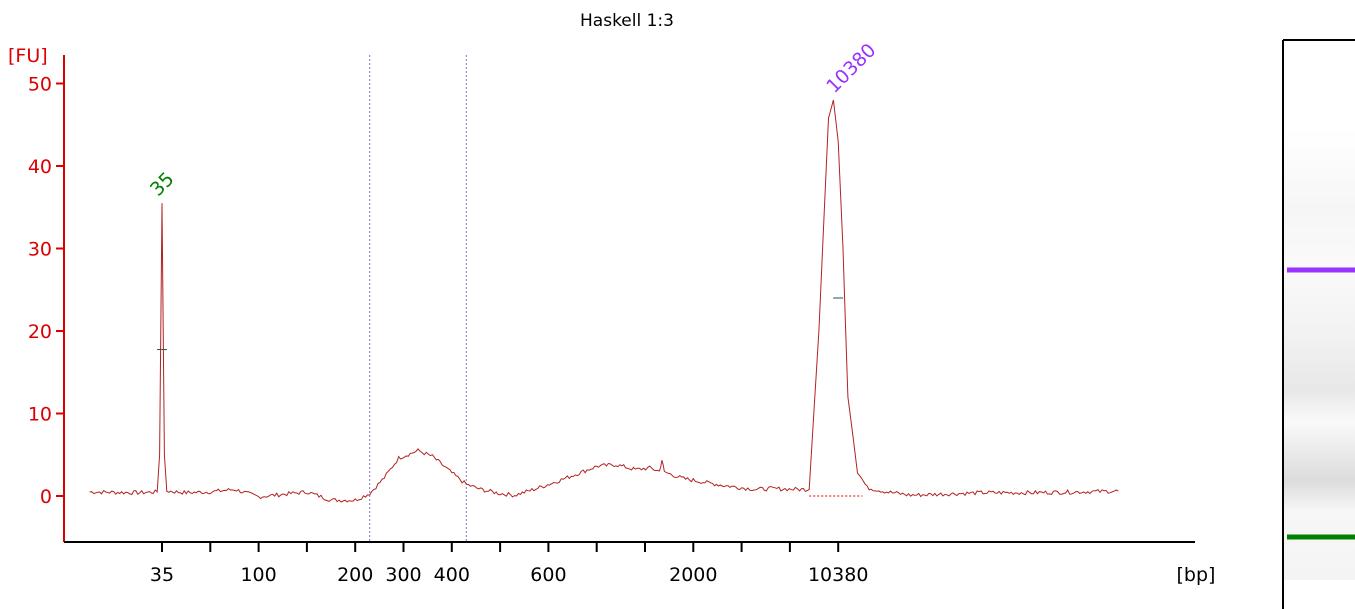 Image resolution: width=1355 pixels, height=609 pixels. I want to click on y-tick-label: 20, so click(40, 332).